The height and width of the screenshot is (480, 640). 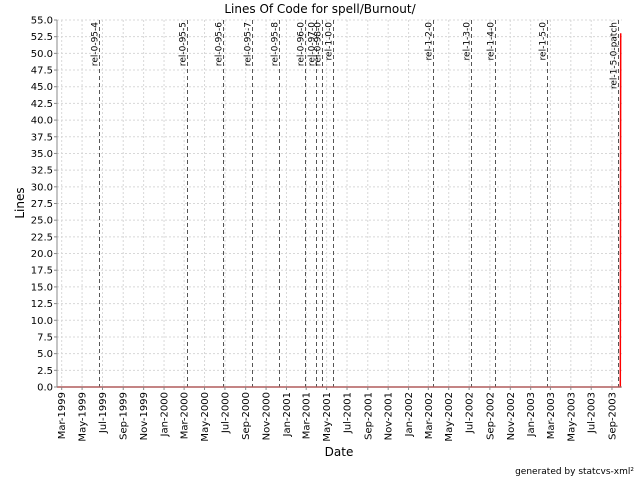 What do you see at coordinates (531, 414) in the screenshot?
I see `x-tick-label: Jan-2003` at bounding box center [531, 414].